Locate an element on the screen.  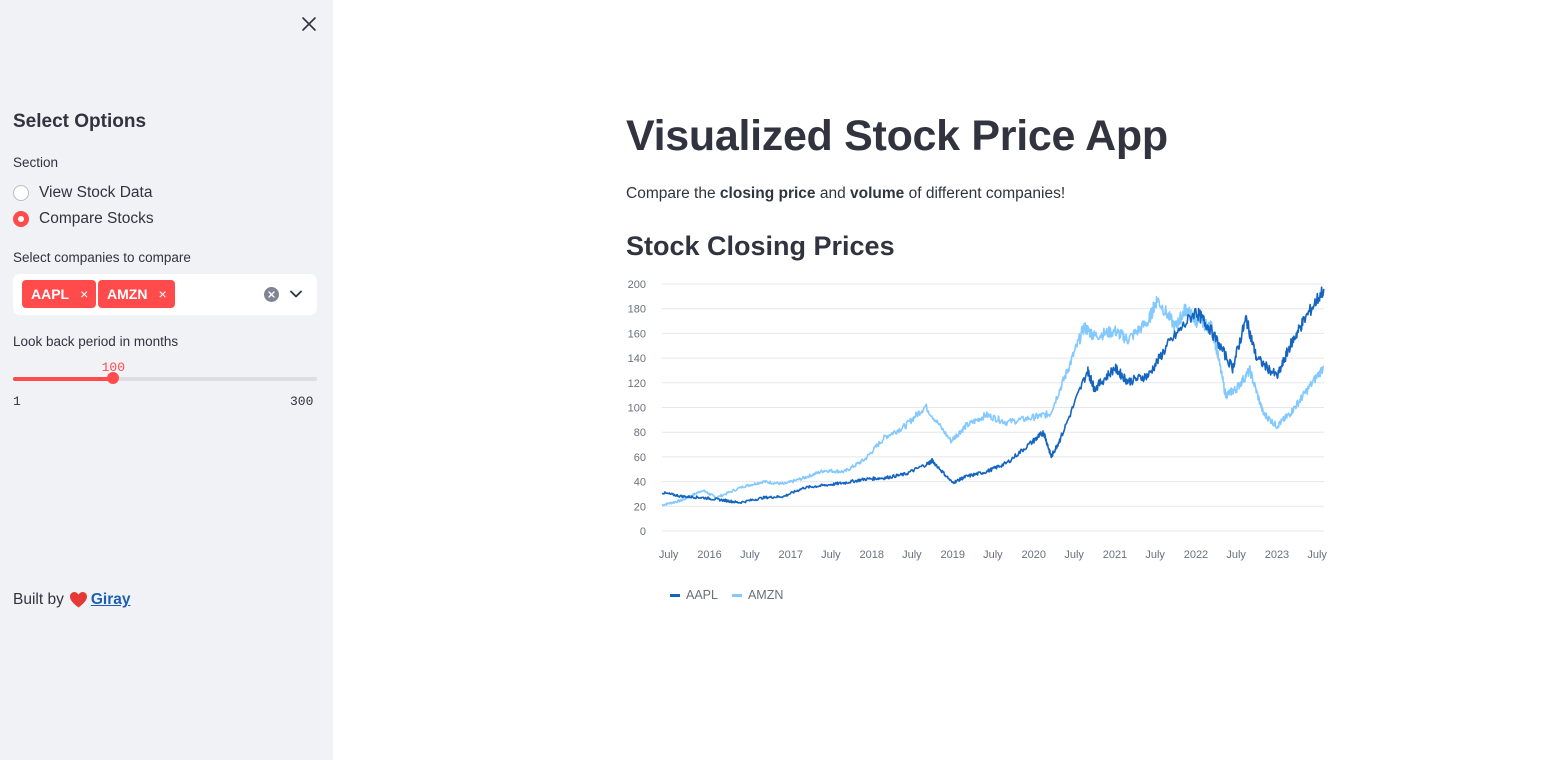
x-tick-label: 2018 is located at coordinates (871, 555).